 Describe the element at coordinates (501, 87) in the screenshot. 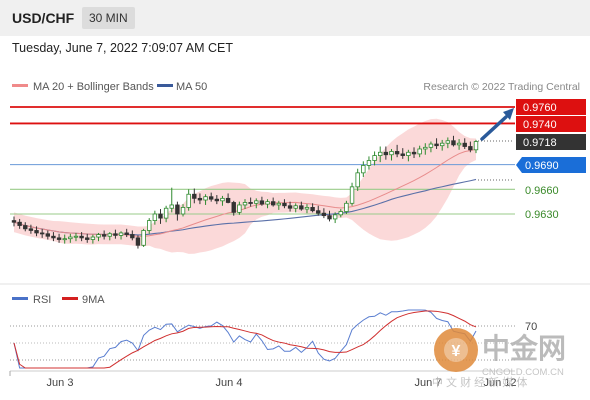

I see `copyright-text: Research © 2022 Trading Central` at that location.